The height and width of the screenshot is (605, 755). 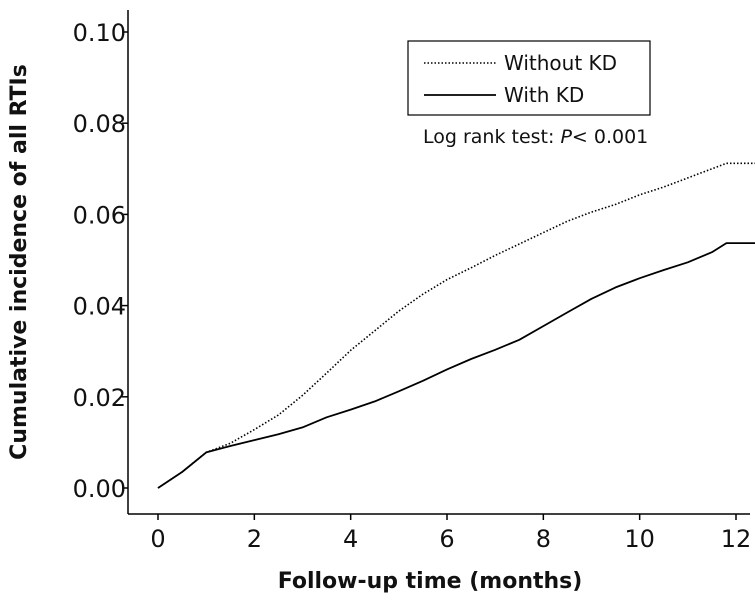 What do you see at coordinates (560, 63) in the screenshot?
I see `legend-label-without-kd: Without KD` at bounding box center [560, 63].